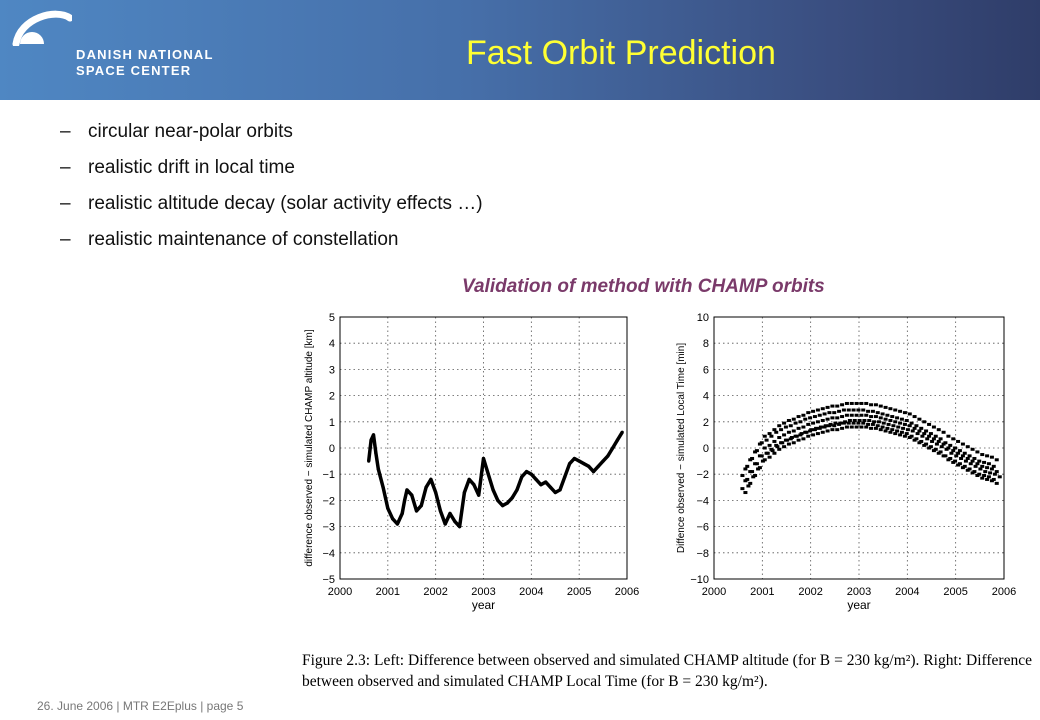 The height and width of the screenshot is (720, 1040). Describe the element at coordinates (140, 706) in the screenshot. I see `footer: 26. June 2006 | MTR E2Eplus | page 5` at that location.